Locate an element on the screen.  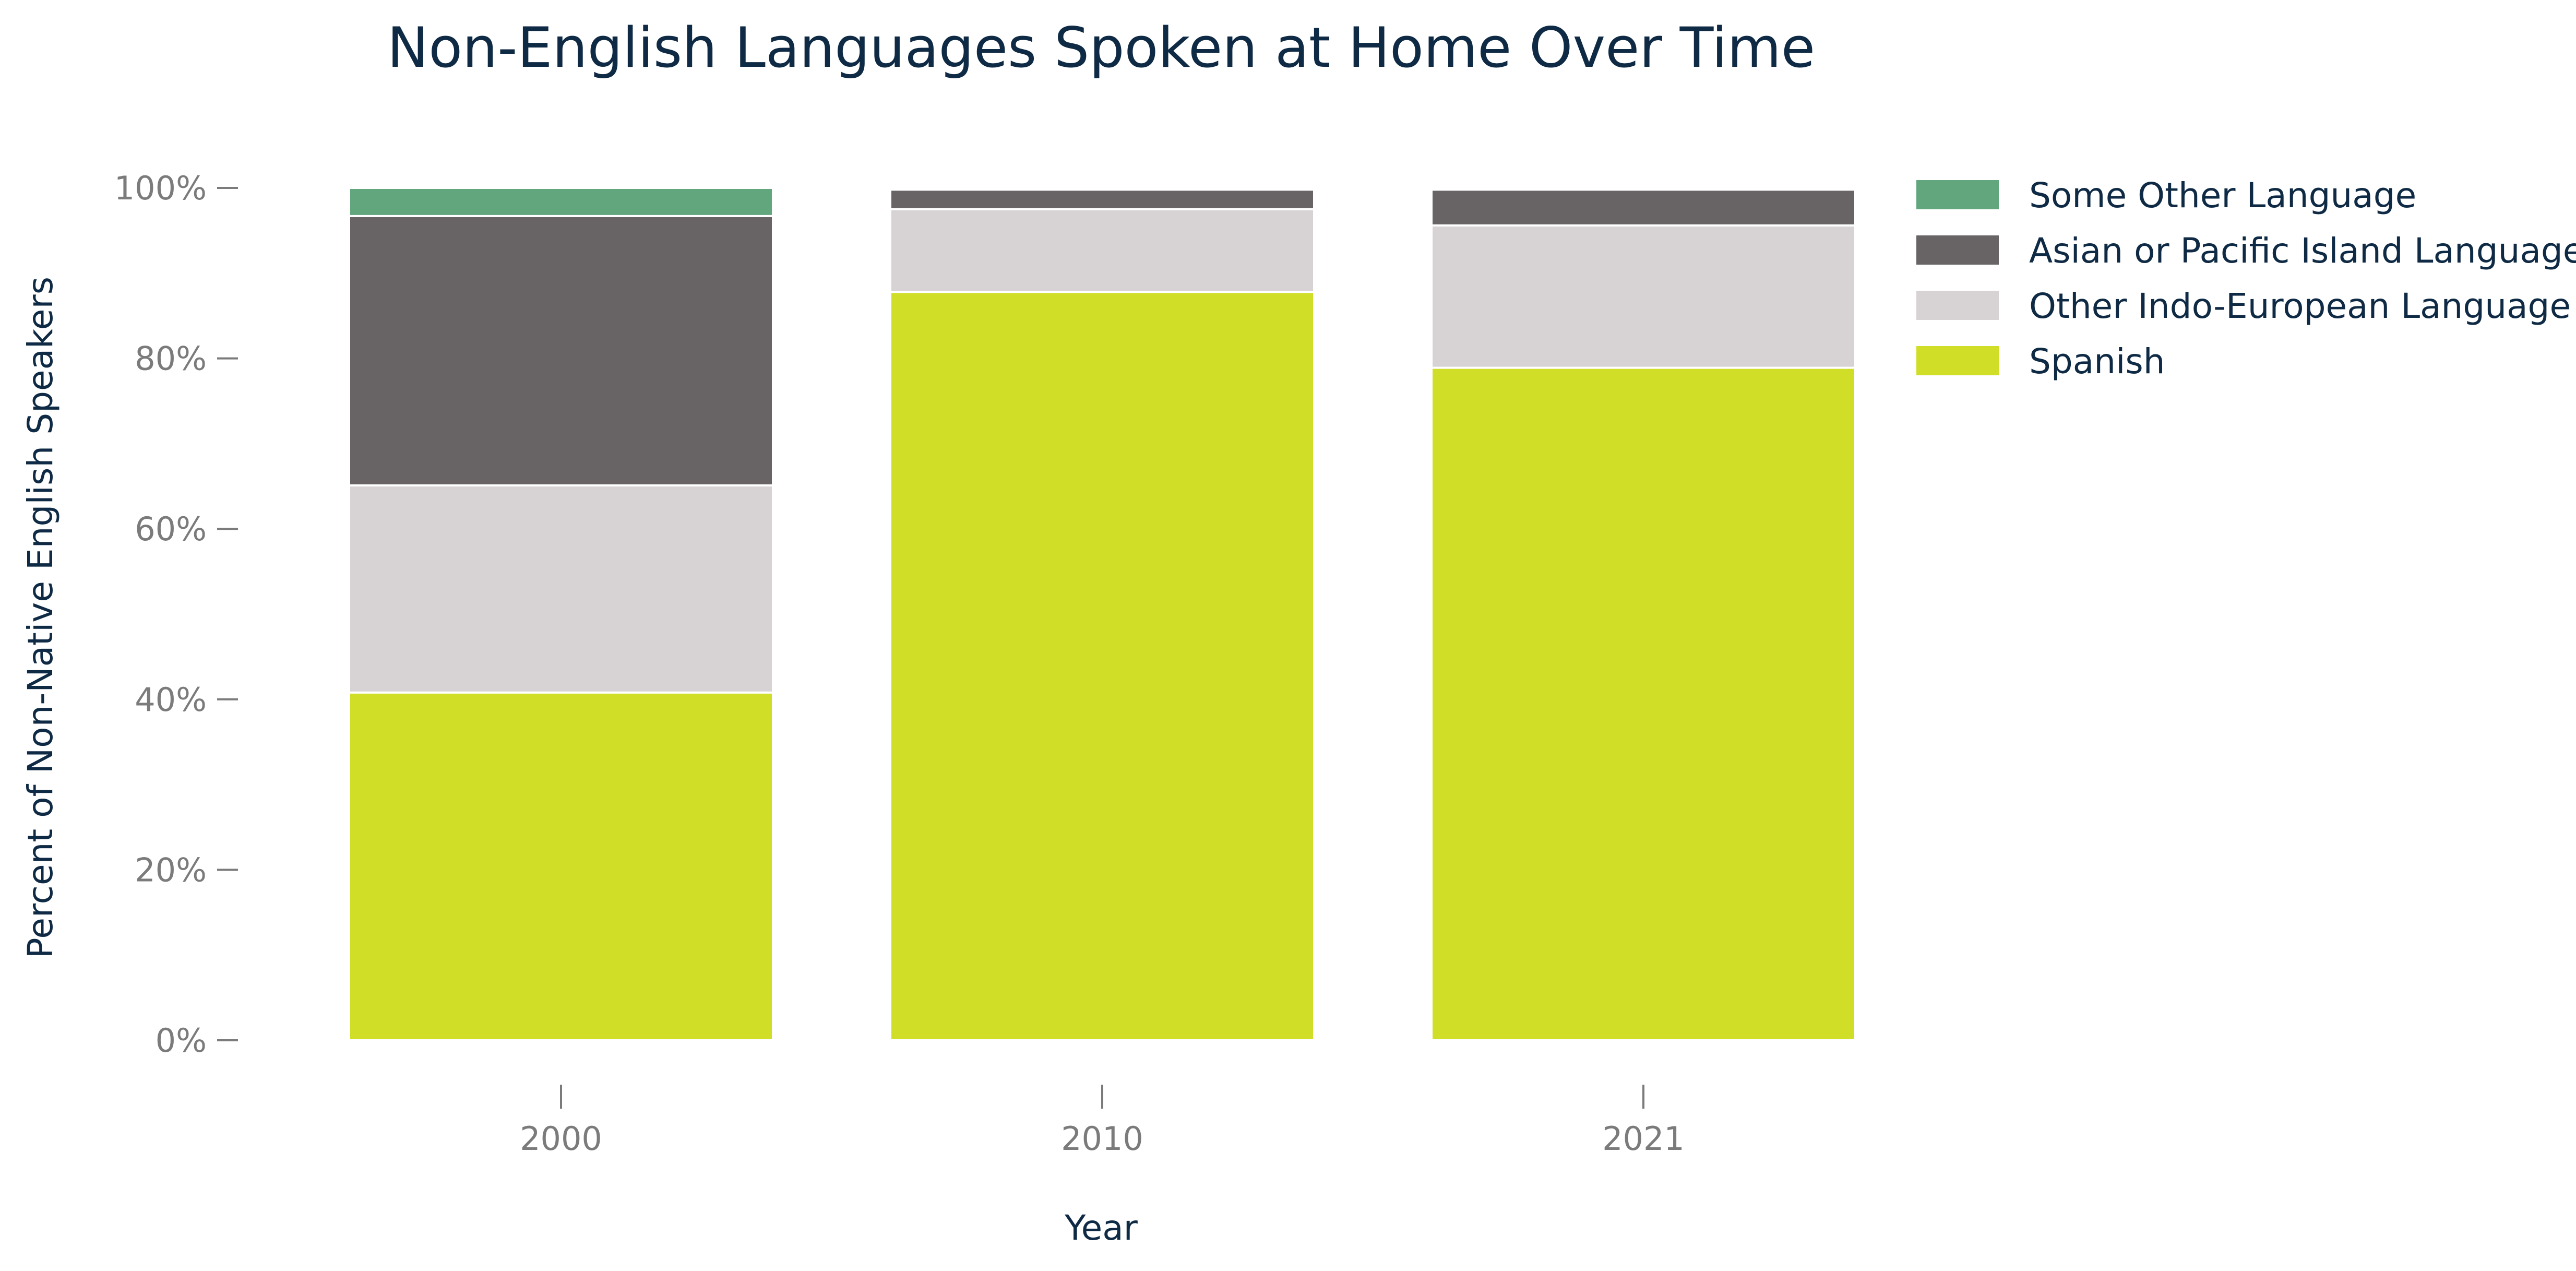
legend-label: Asian or Pacific Island Language is located at coordinates (2302, 251).